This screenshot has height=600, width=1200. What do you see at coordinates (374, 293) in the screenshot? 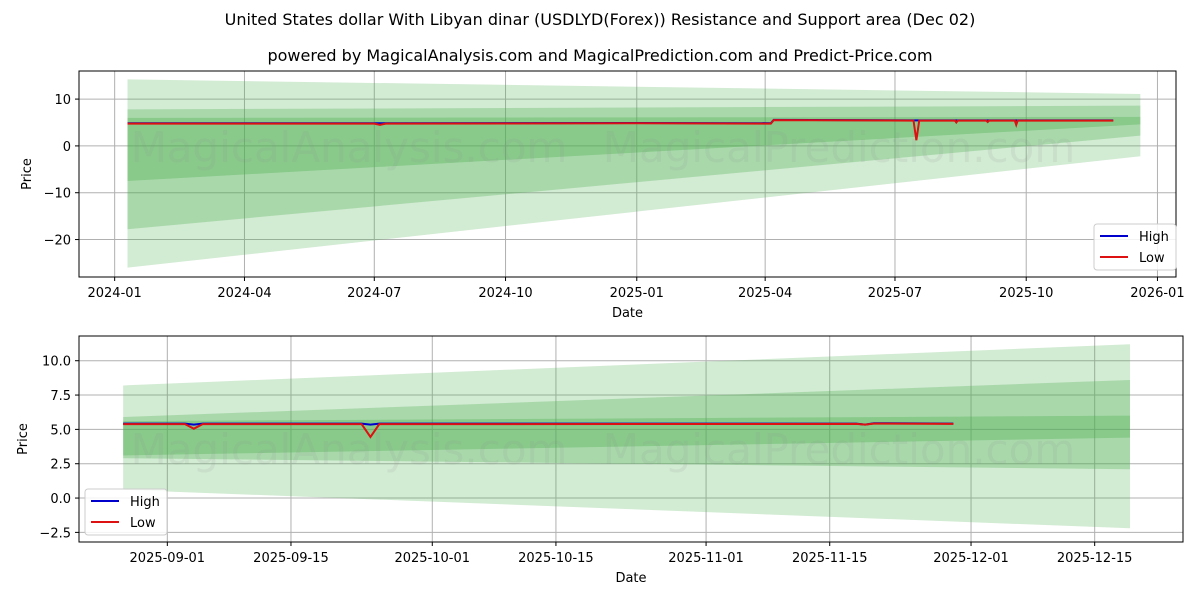
I see `x-tick-label: 2024-07` at bounding box center [374, 293].